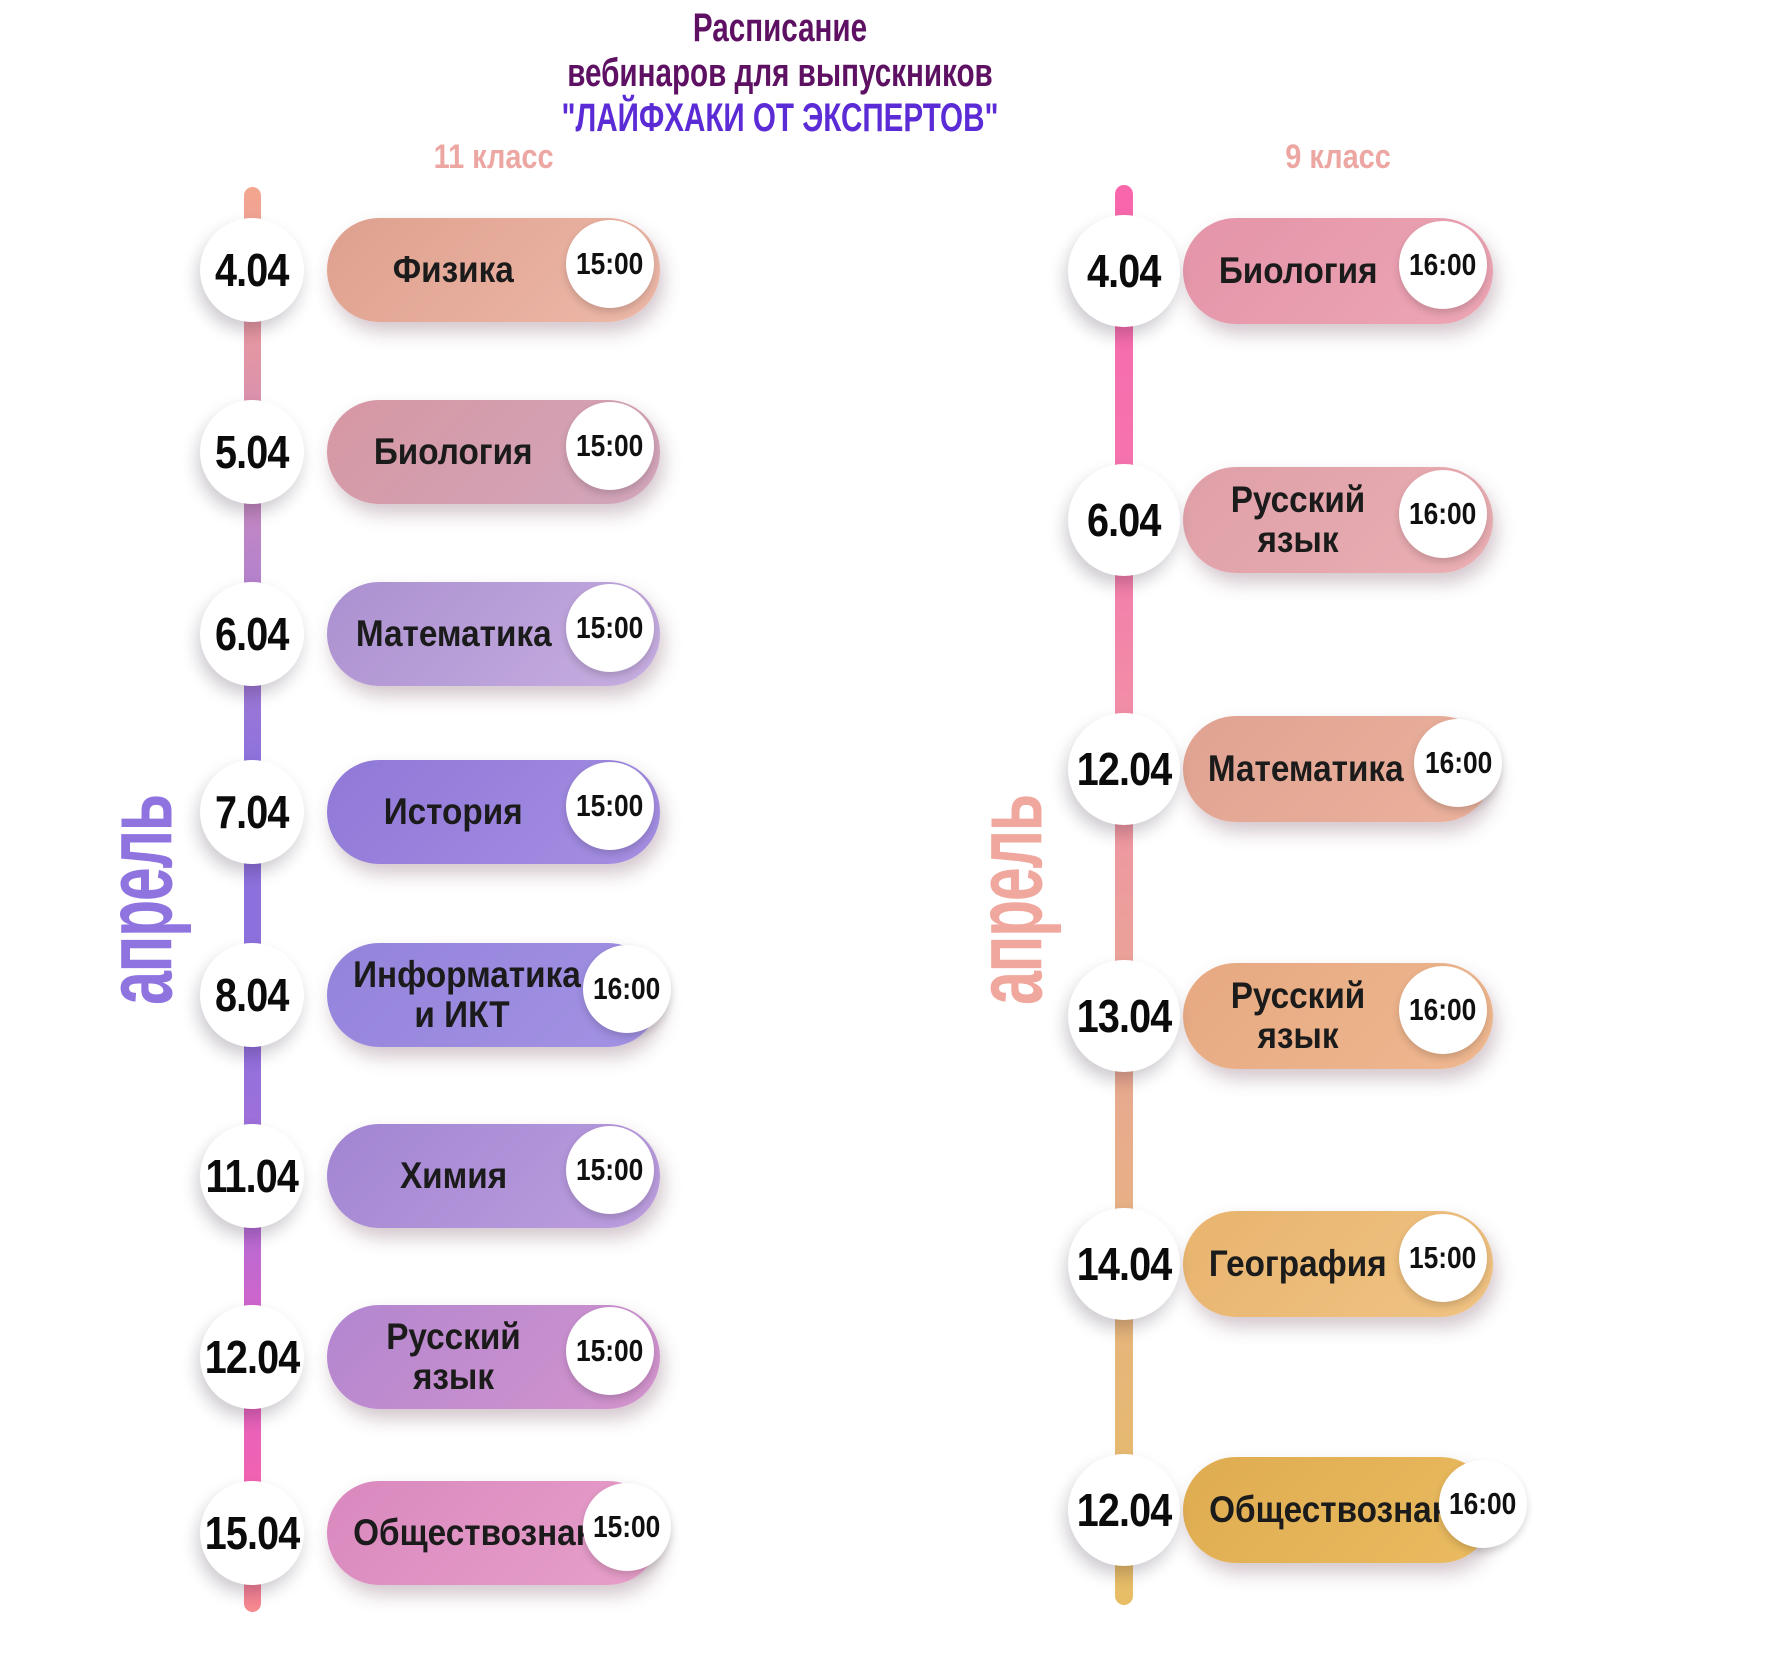 Image resolution: width=1786 pixels, height=1679 pixels. I want to click on class-9-header: 9 класс, so click(1338, 157).